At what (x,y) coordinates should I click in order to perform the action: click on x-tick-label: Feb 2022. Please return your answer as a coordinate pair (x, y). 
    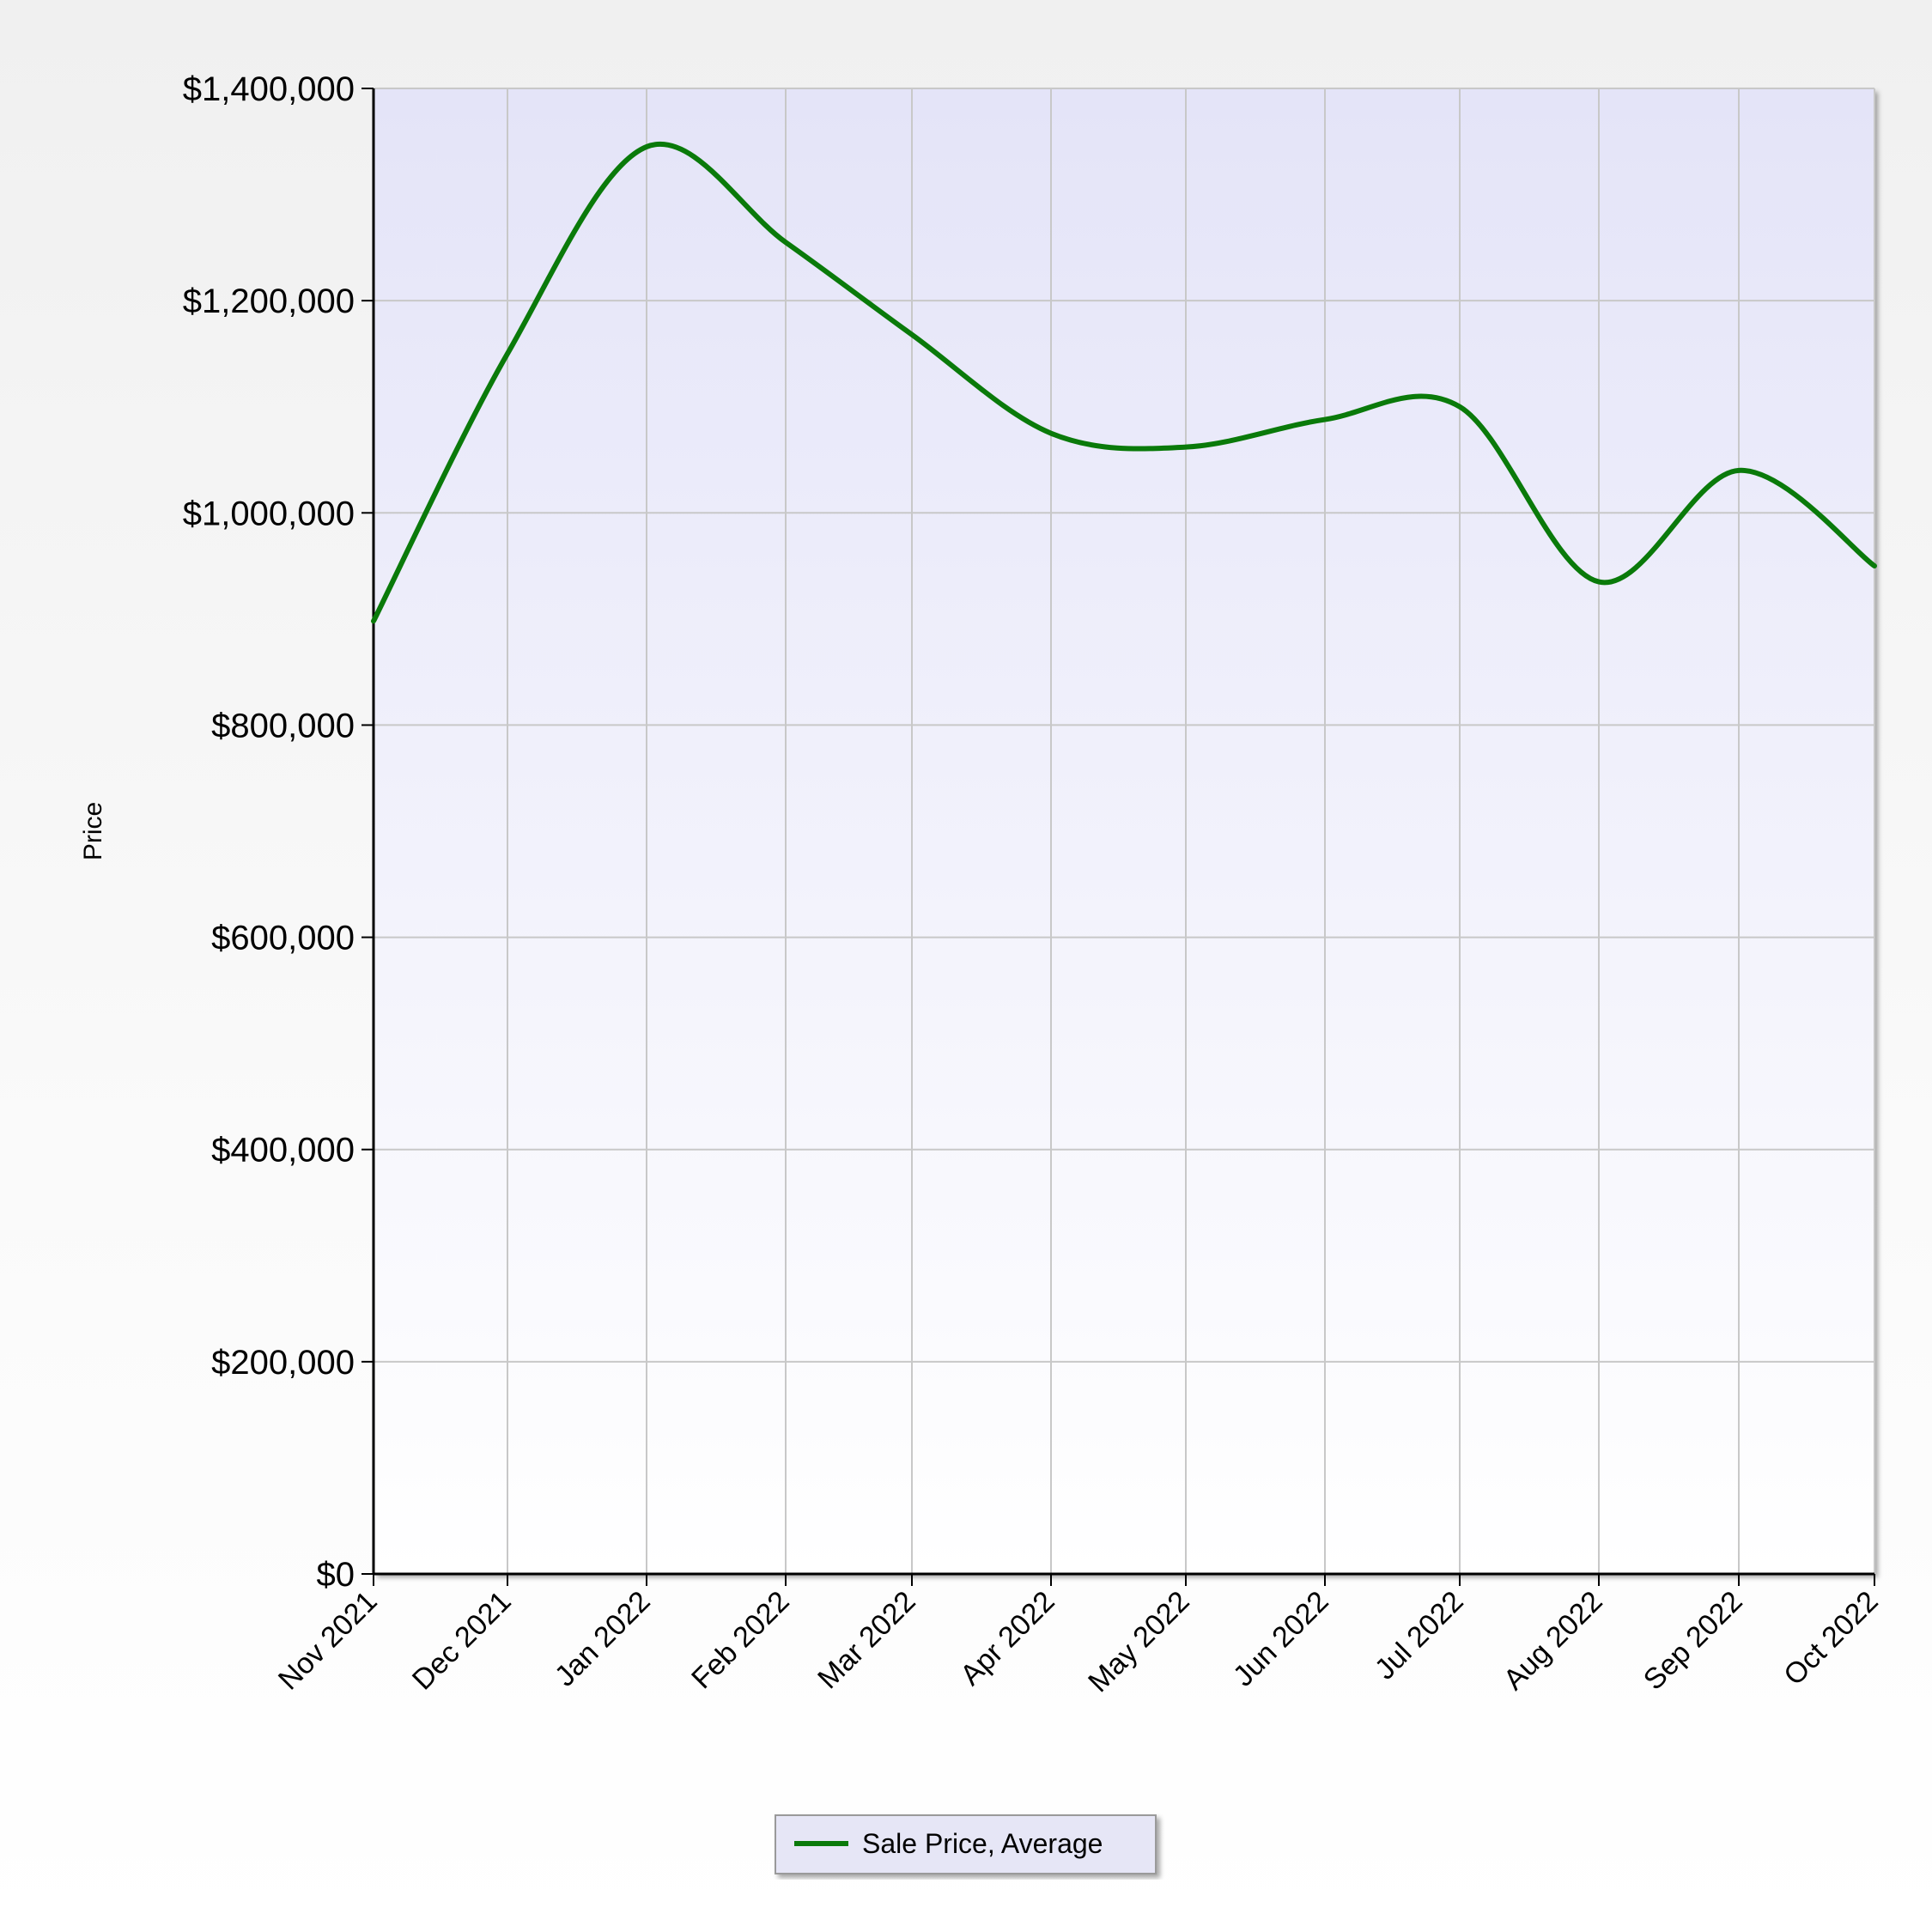
    Looking at the image, I should click on (740, 1640).